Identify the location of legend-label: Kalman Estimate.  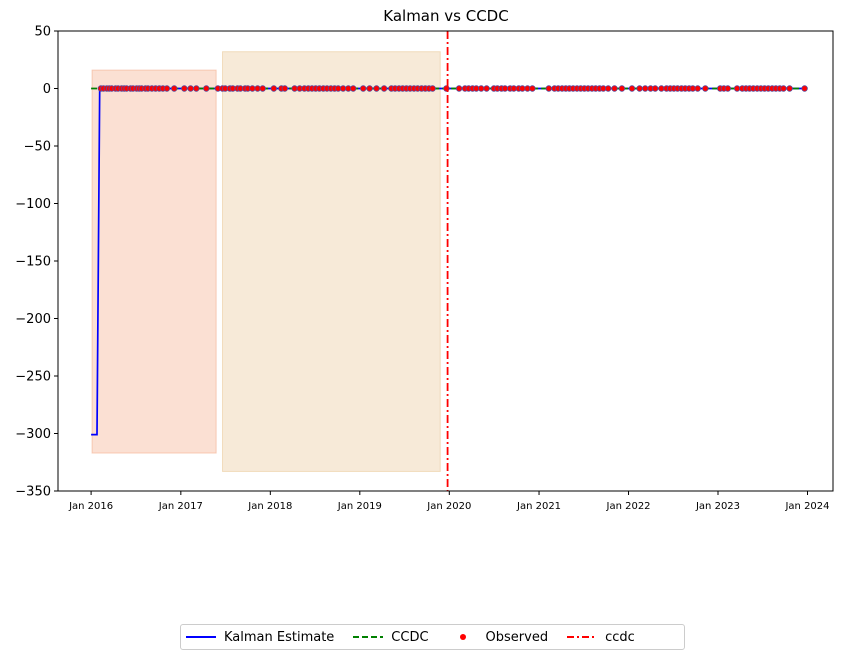
(279, 637).